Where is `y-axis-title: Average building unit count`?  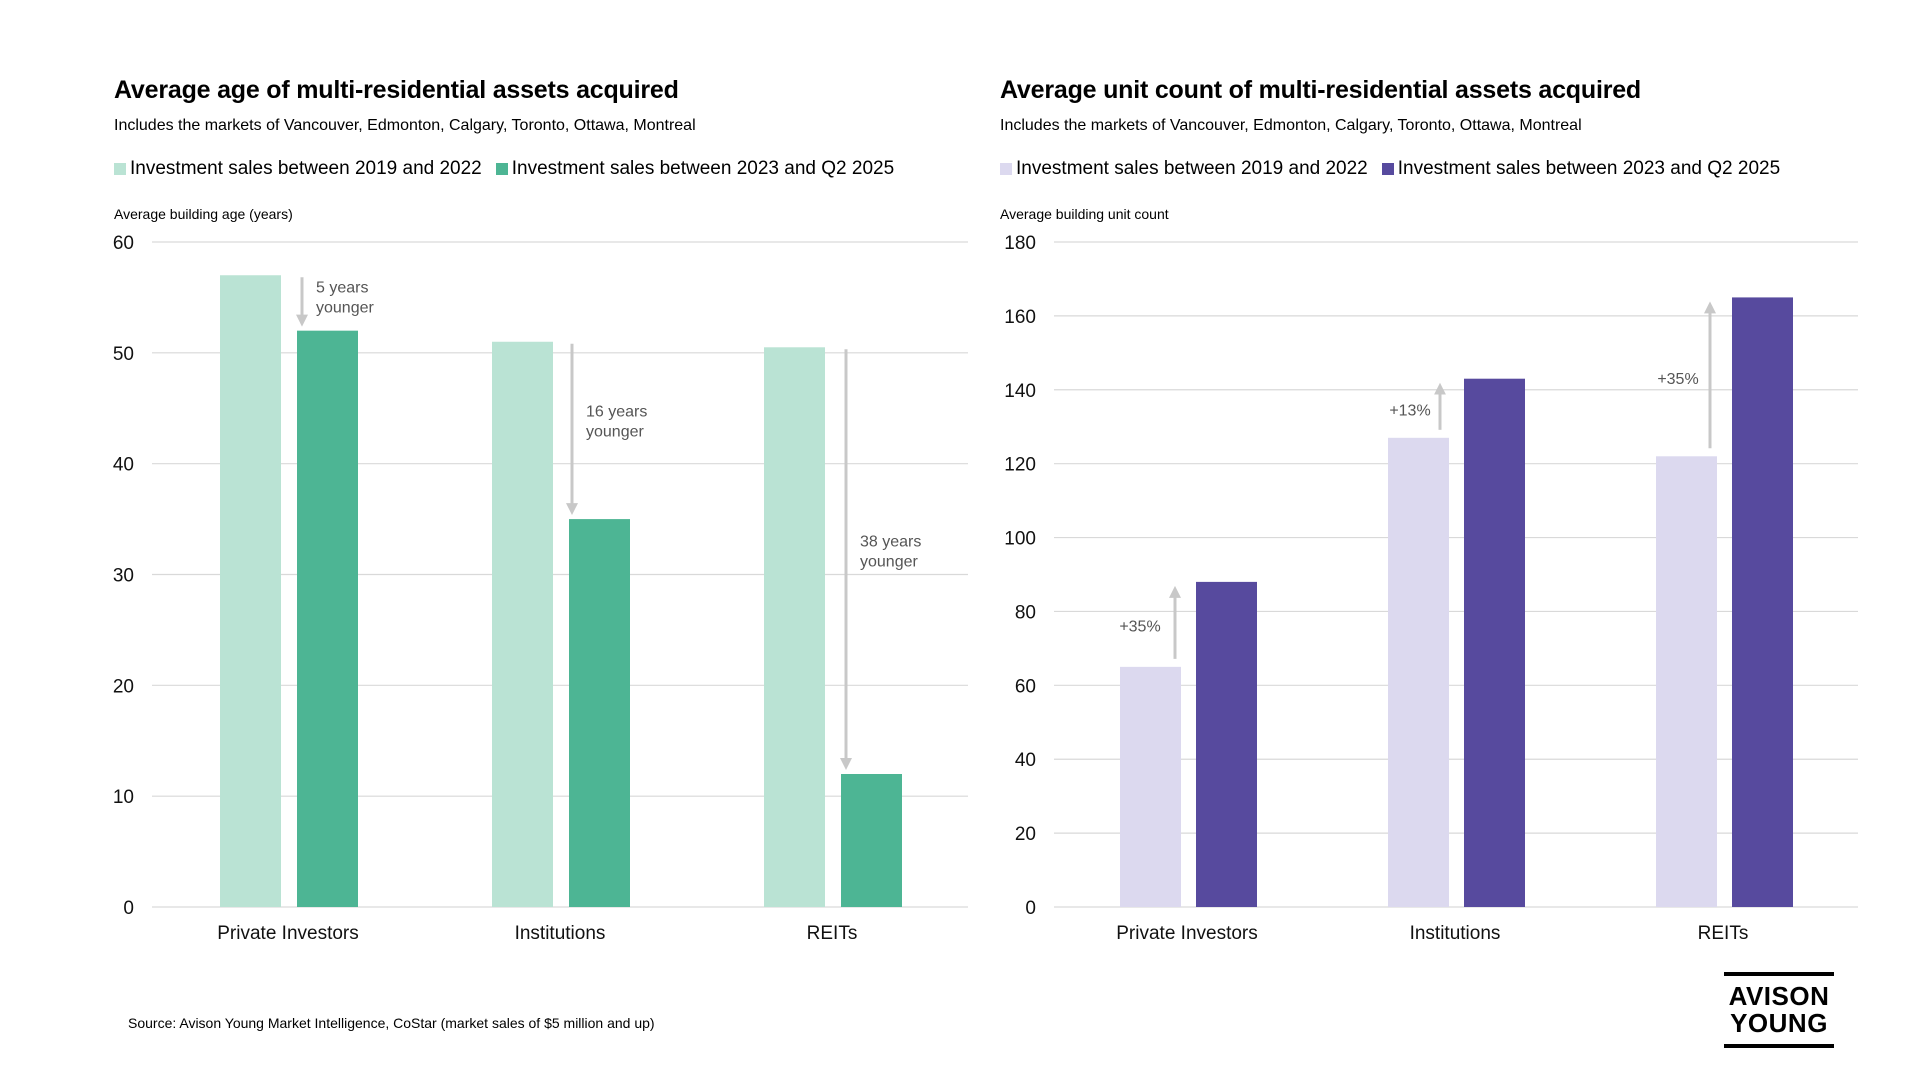 y-axis-title: Average building unit count is located at coordinates (1084, 214).